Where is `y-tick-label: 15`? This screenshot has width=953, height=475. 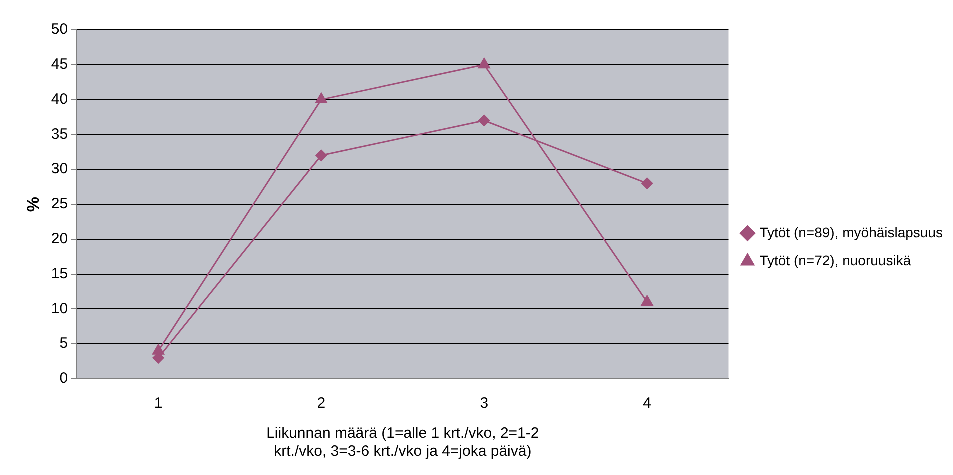
y-tick-label: 15 is located at coordinates (59, 273).